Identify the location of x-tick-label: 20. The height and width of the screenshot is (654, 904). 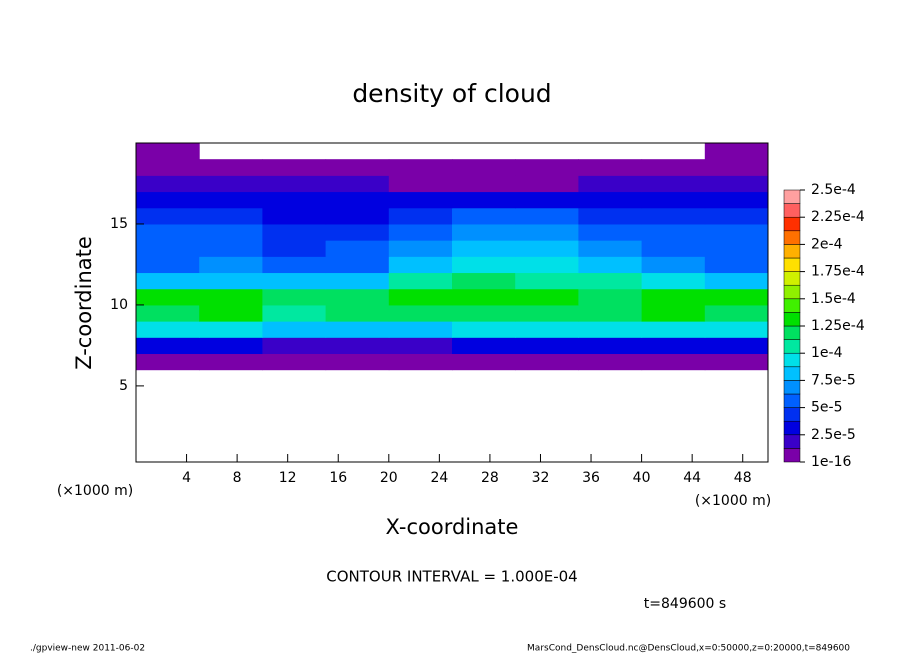
(389, 478).